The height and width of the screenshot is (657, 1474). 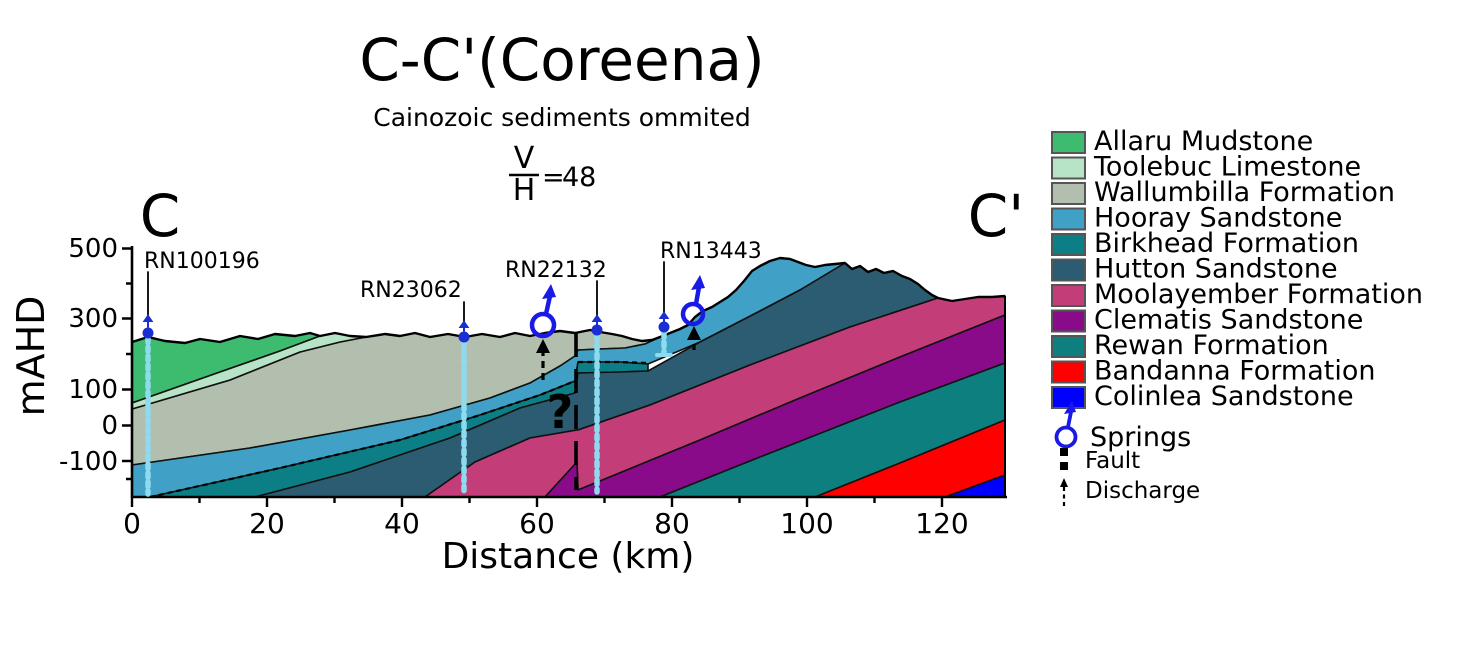 What do you see at coordinates (93, 319) in the screenshot?
I see `y-tick-label: 300` at bounding box center [93, 319].